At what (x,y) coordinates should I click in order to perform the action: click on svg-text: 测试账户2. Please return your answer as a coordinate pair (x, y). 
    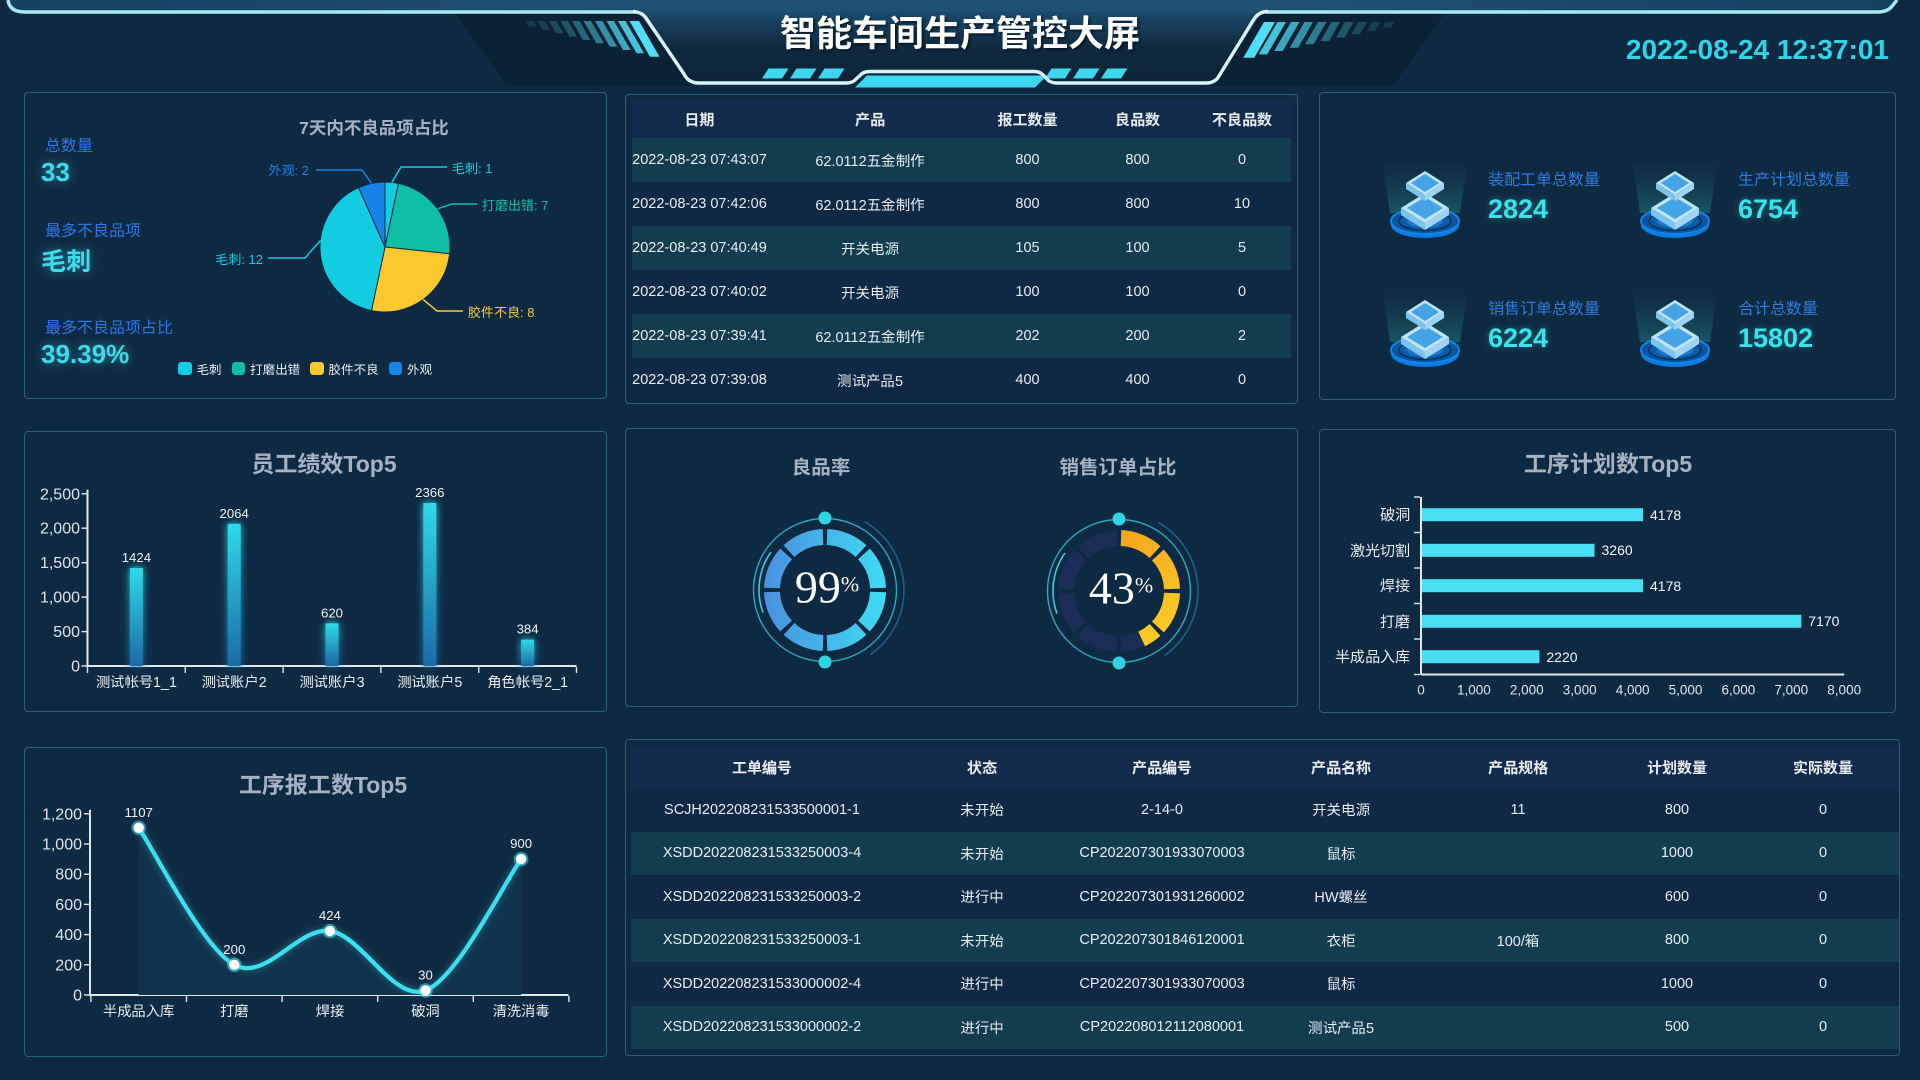
    Looking at the image, I should click on (234, 682).